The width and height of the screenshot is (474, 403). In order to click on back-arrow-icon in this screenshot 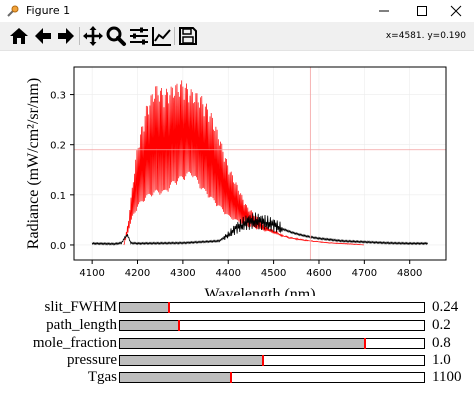, I will do `click(43, 36)`.